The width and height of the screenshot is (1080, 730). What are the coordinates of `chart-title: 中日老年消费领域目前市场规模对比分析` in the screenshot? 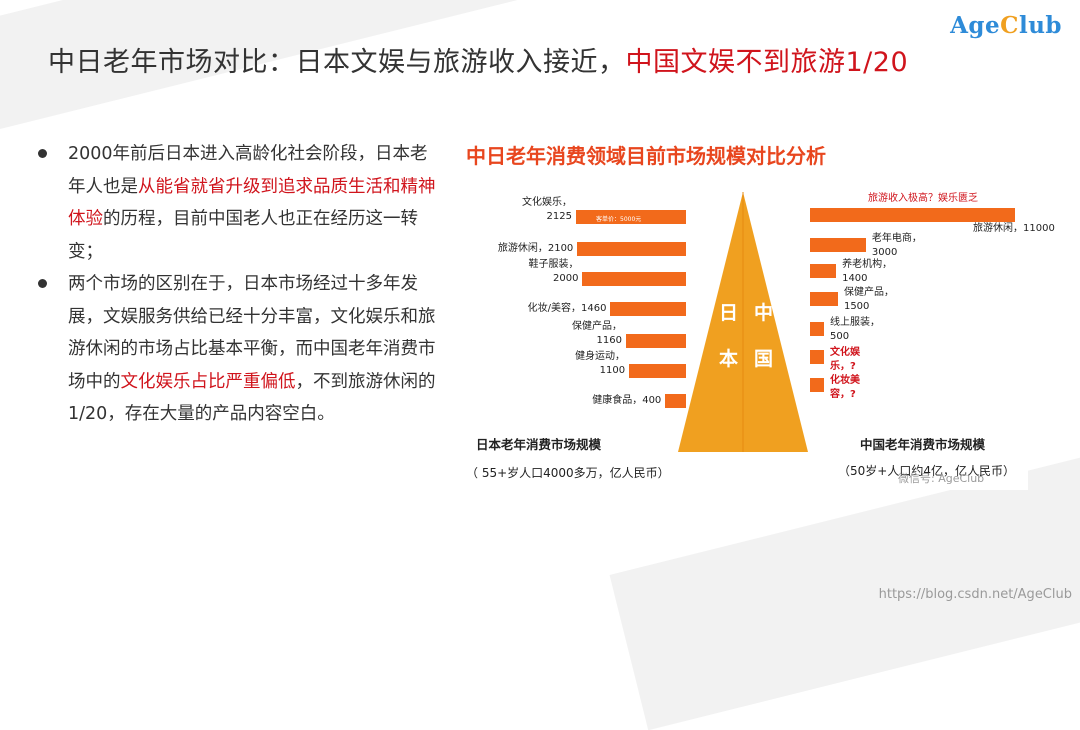 It's located at (646, 156).